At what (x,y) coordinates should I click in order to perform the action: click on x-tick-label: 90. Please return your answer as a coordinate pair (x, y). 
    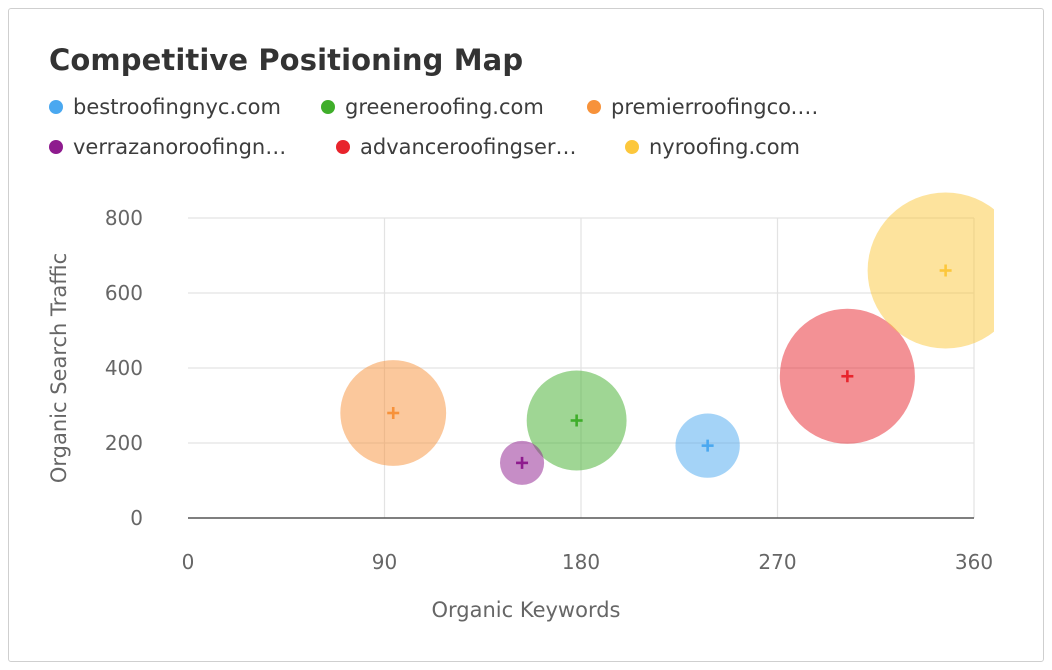
    Looking at the image, I should click on (384, 562).